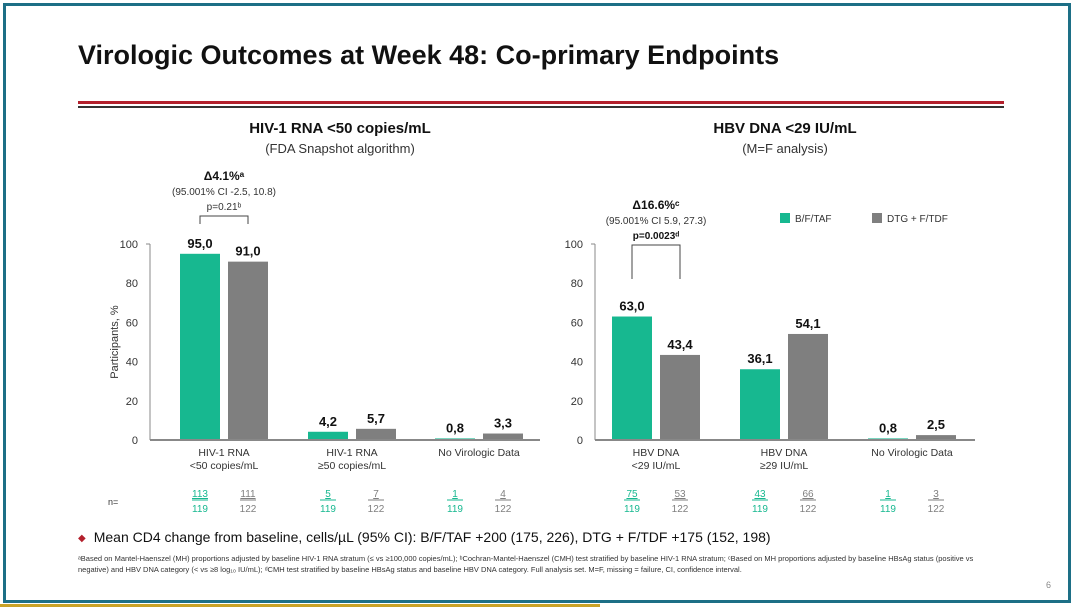  Describe the element at coordinates (224, 207) in the screenshot. I see `p-value-annotation: p=0.21ᵇ` at that location.